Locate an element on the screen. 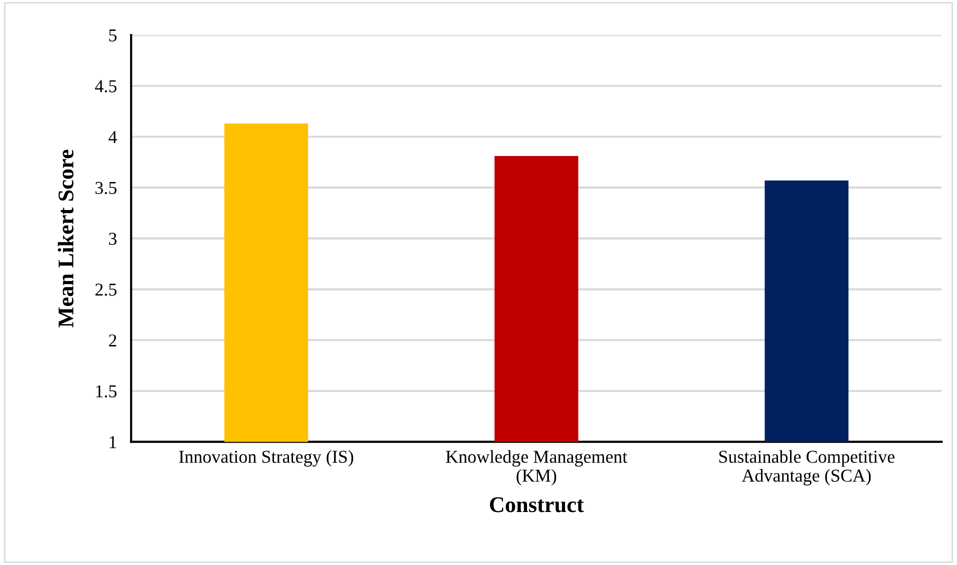  y-tick-label: 3.5 is located at coordinates (106, 188).